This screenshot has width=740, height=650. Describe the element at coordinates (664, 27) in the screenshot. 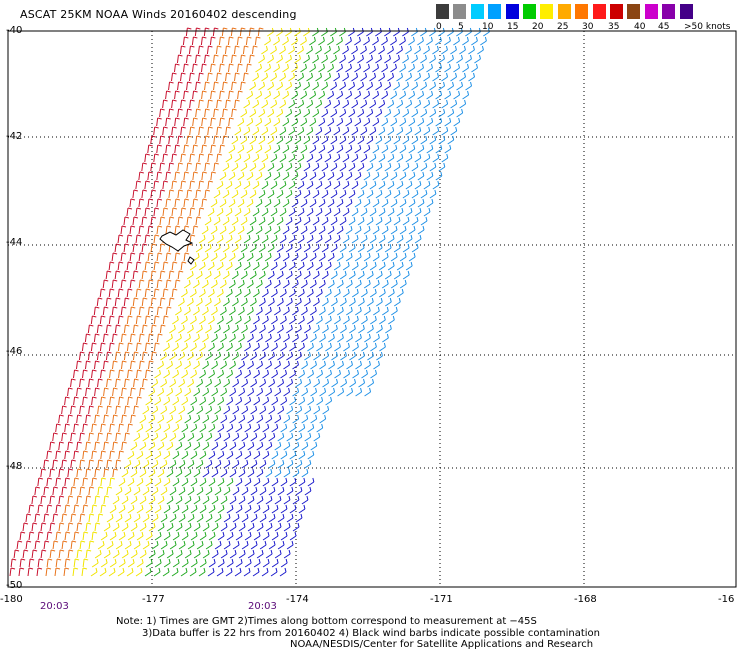

I see `legend-tick-label: 45` at that location.